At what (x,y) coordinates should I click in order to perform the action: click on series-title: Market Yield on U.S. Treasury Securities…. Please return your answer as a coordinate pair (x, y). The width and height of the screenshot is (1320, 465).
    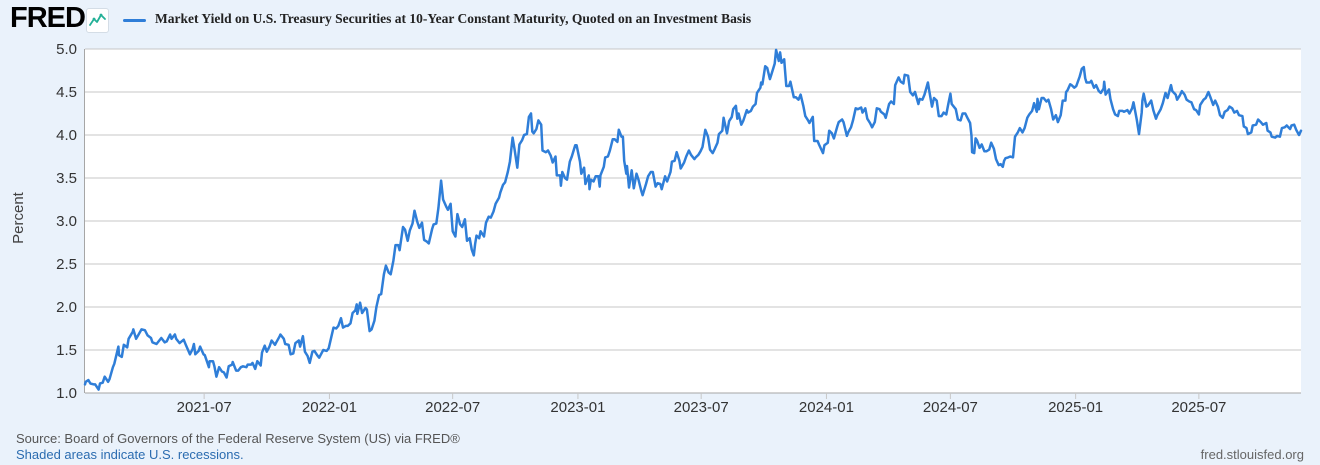
    Looking at the image, I should click on (453, 18).